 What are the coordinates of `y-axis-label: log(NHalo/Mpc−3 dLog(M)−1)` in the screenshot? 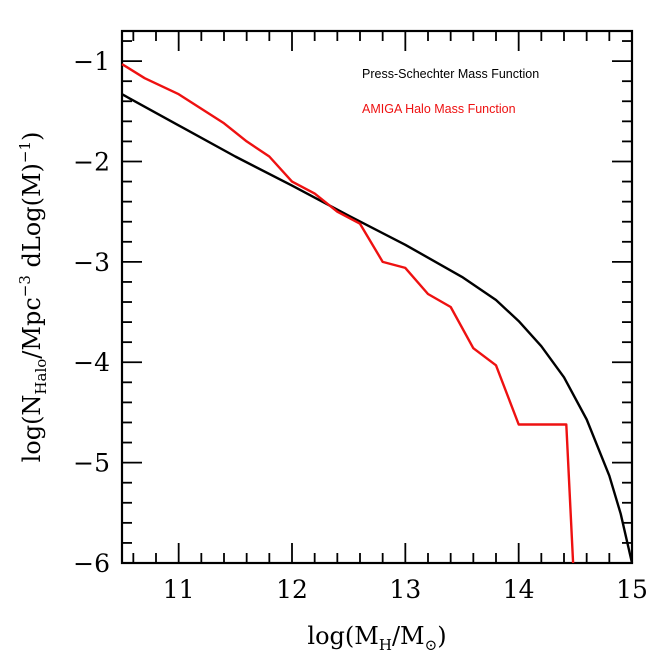 It's located at (33, 297).